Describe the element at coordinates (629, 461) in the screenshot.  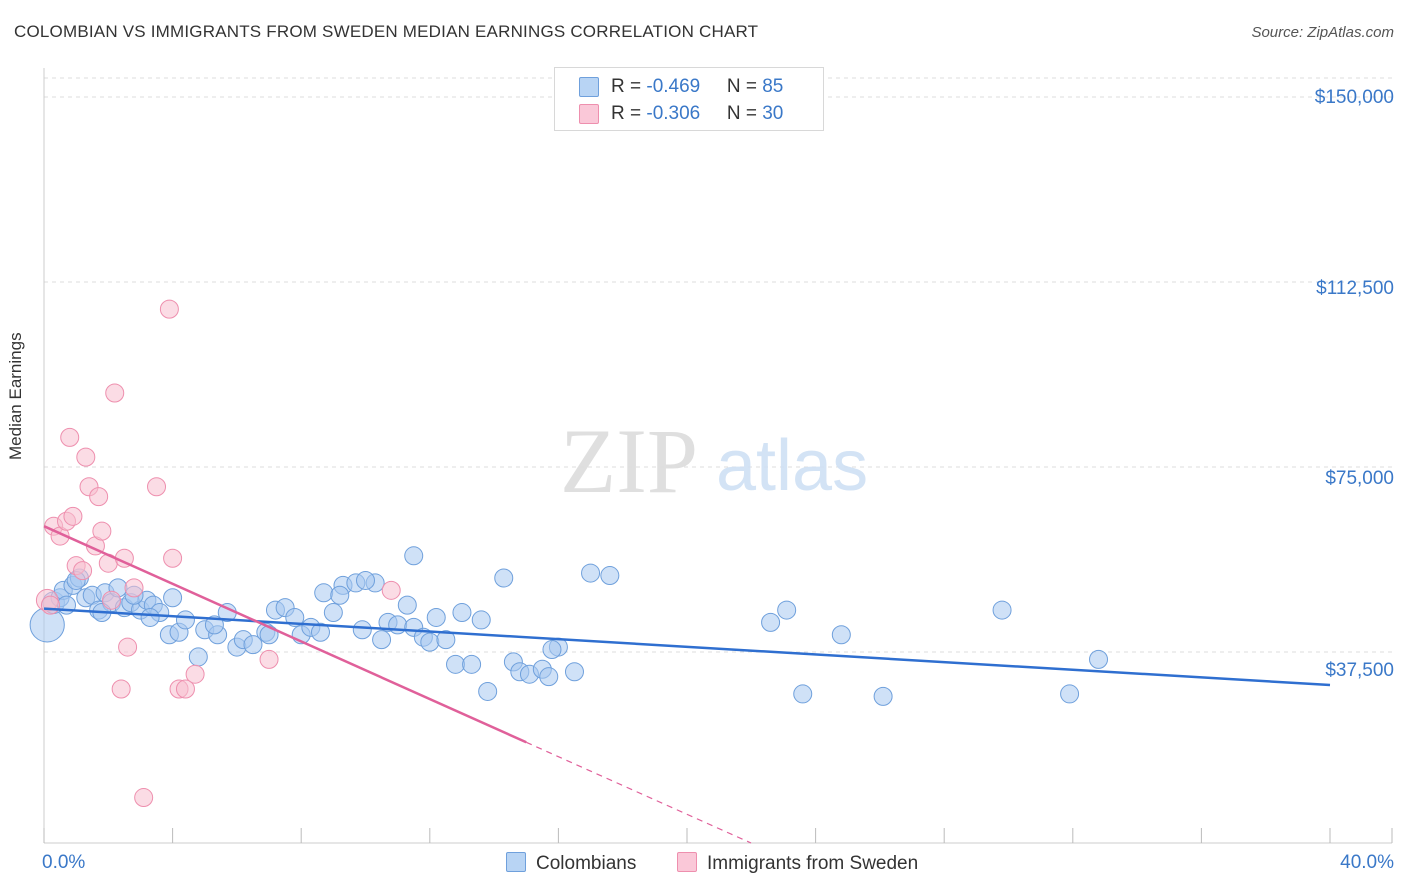
I see `watermark-zip: ZIP` at that location.